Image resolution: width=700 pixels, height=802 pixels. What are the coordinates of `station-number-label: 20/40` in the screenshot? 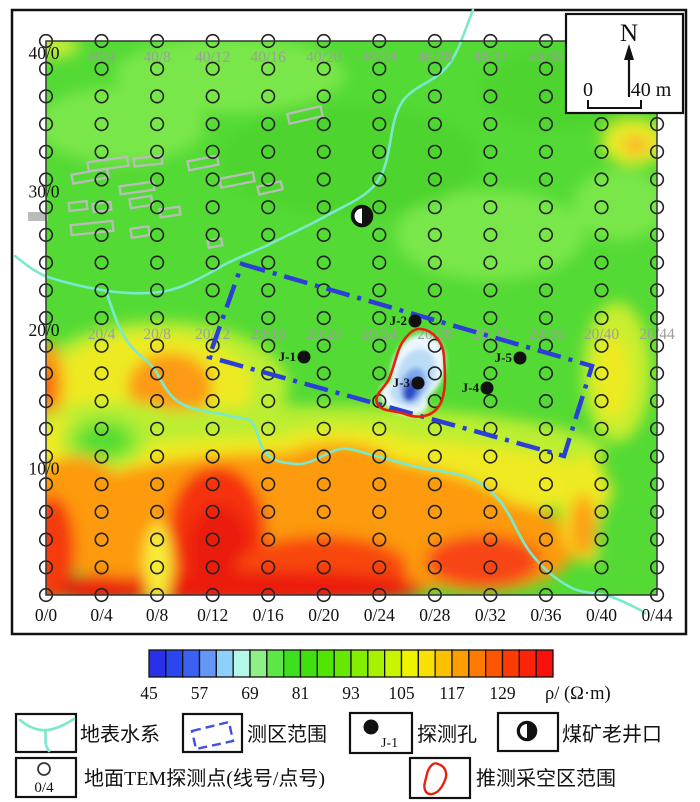 It's located at (602, 334).